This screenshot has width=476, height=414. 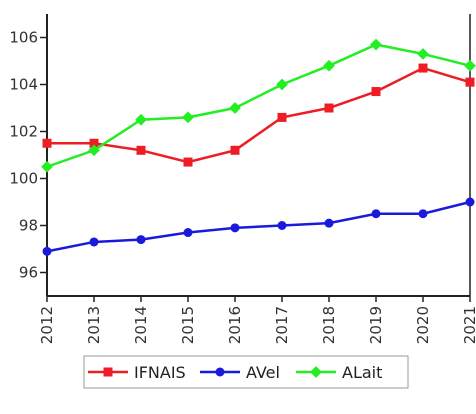 What do you see at coordinates (47, 325) in the screenshot?
I see `x-tick-label: 2012` at bounding box center [47, 325].